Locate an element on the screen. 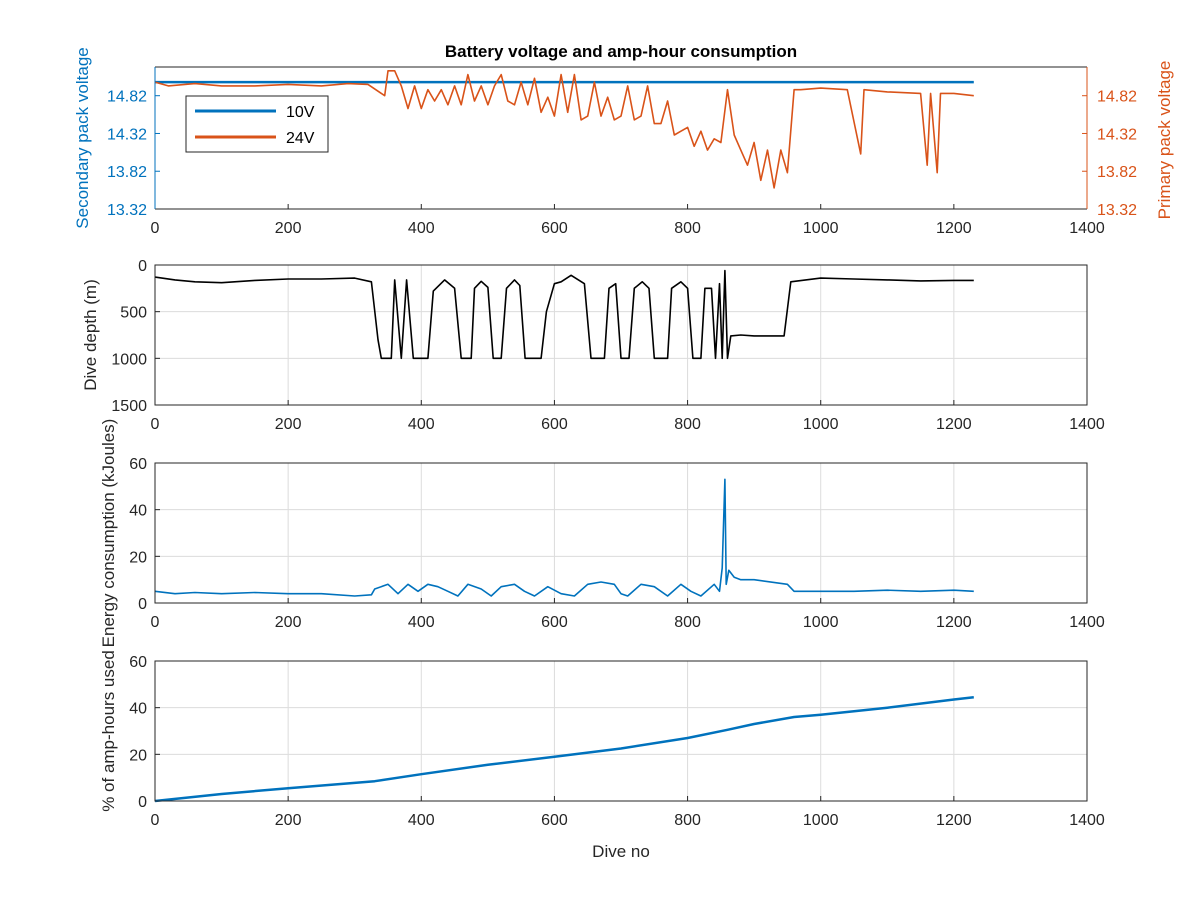 This screenshot has height=900, width=1200. series-line-24v is located at coordinates (564, 129).